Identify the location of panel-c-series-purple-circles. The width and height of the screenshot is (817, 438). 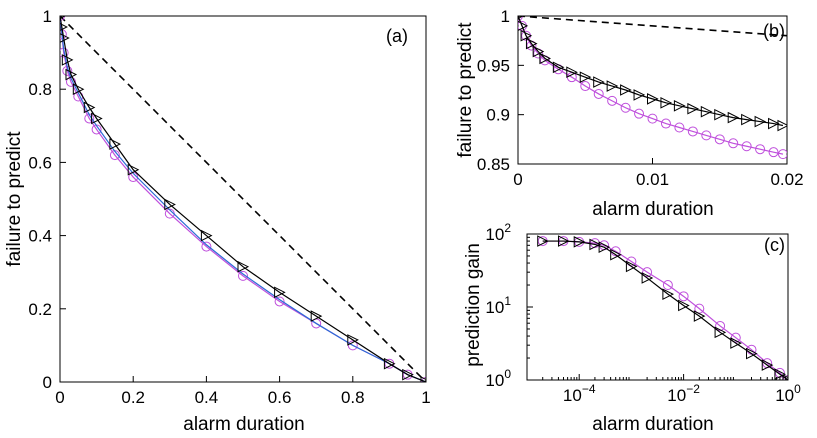
(665, 310).